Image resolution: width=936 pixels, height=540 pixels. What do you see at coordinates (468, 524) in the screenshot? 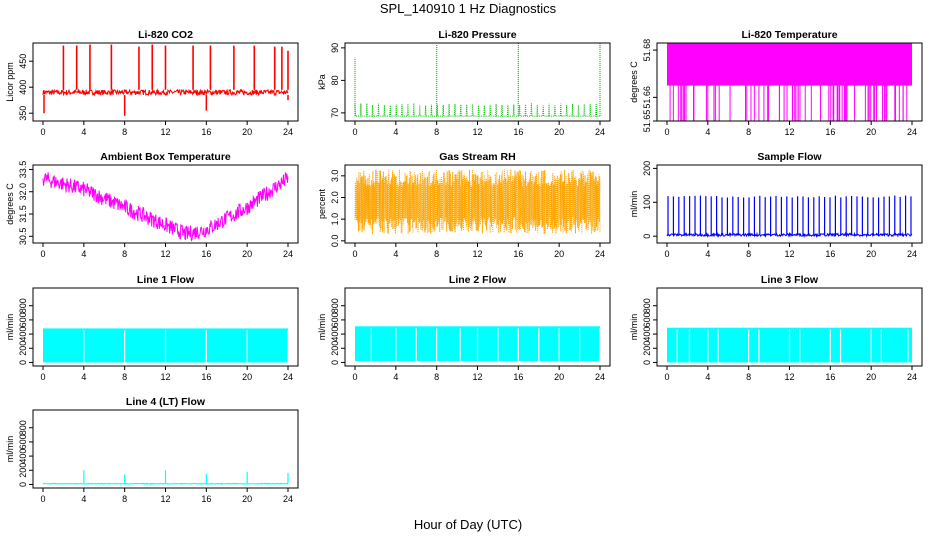
I see `x-axis-title: Hour of Day (UTC)` at bounding box center [468, 524].